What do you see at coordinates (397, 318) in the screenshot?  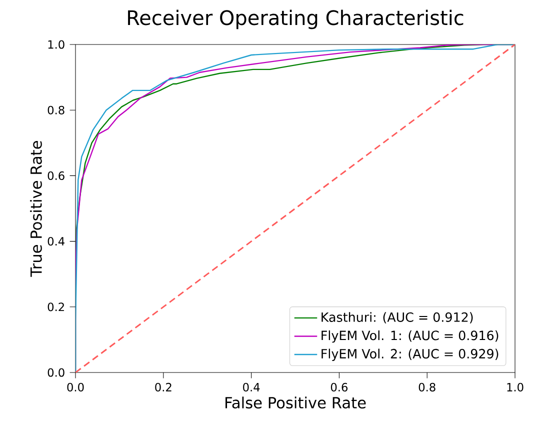 I see `legend-label: Kasthuri: (AUC = 0.912)` at bounding box center [397, 318].